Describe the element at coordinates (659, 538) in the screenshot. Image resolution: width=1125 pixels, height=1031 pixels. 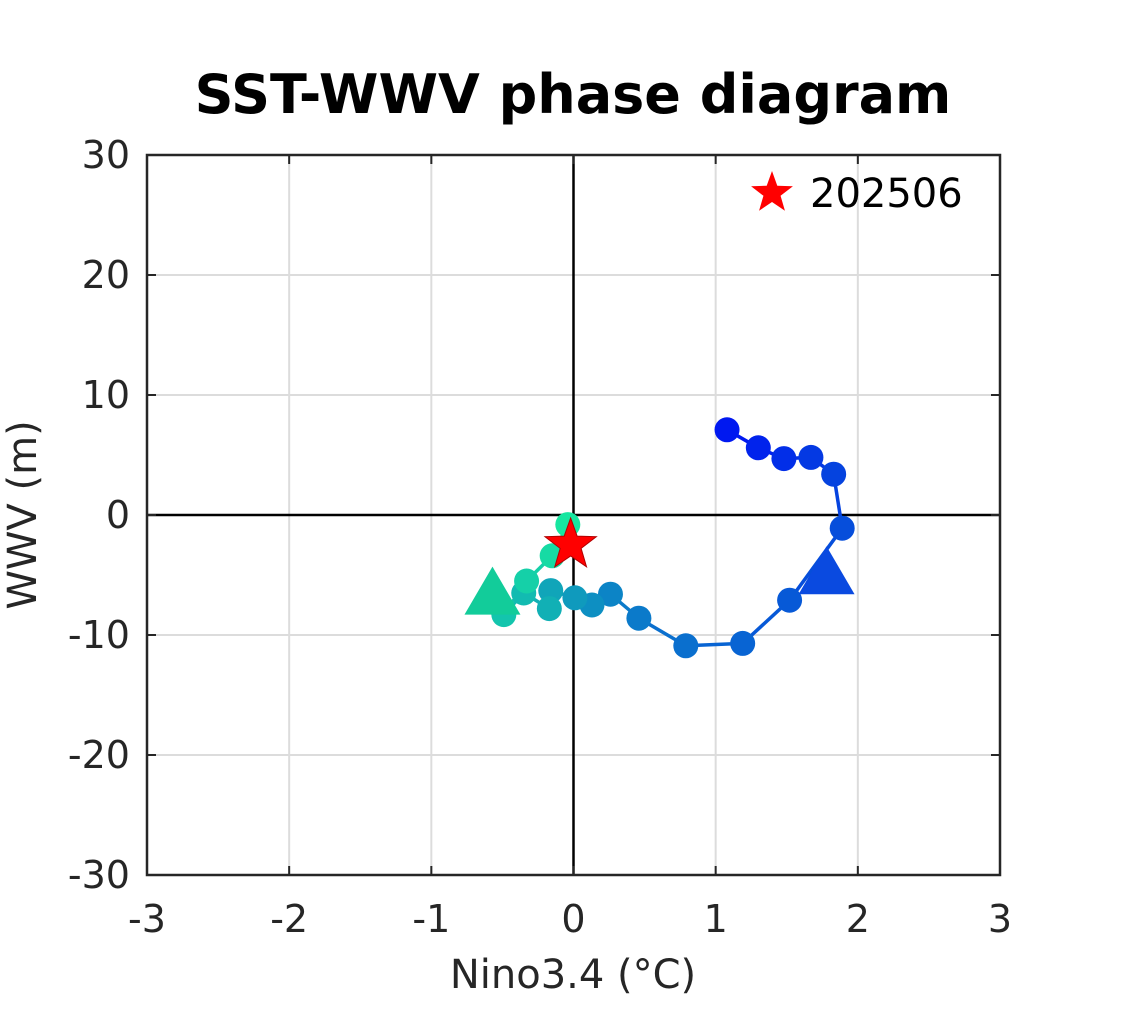
I see `data-series` at that location.